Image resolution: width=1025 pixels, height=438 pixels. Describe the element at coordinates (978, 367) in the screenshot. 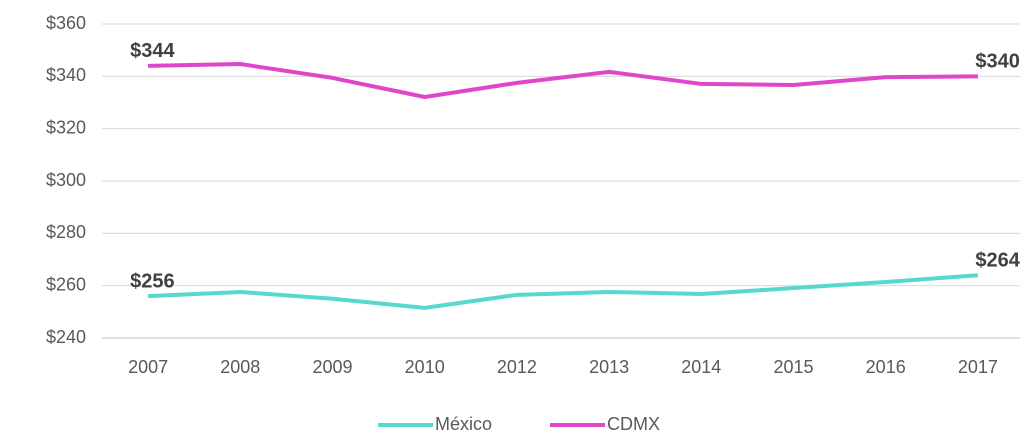

I see `x-tick-label: 2017` at that location.